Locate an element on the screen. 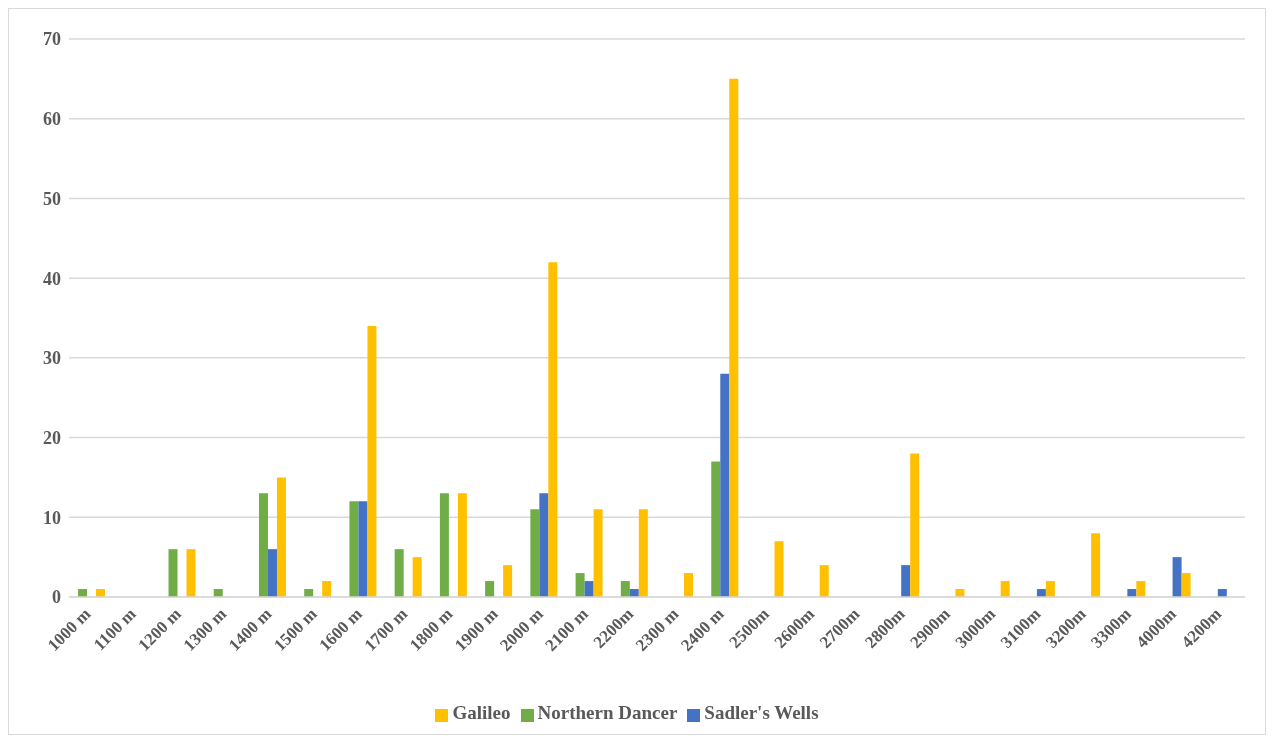 This screenshot has width=1274, height=743. y-tick-label: 20 is located at coordinates (52, 437).